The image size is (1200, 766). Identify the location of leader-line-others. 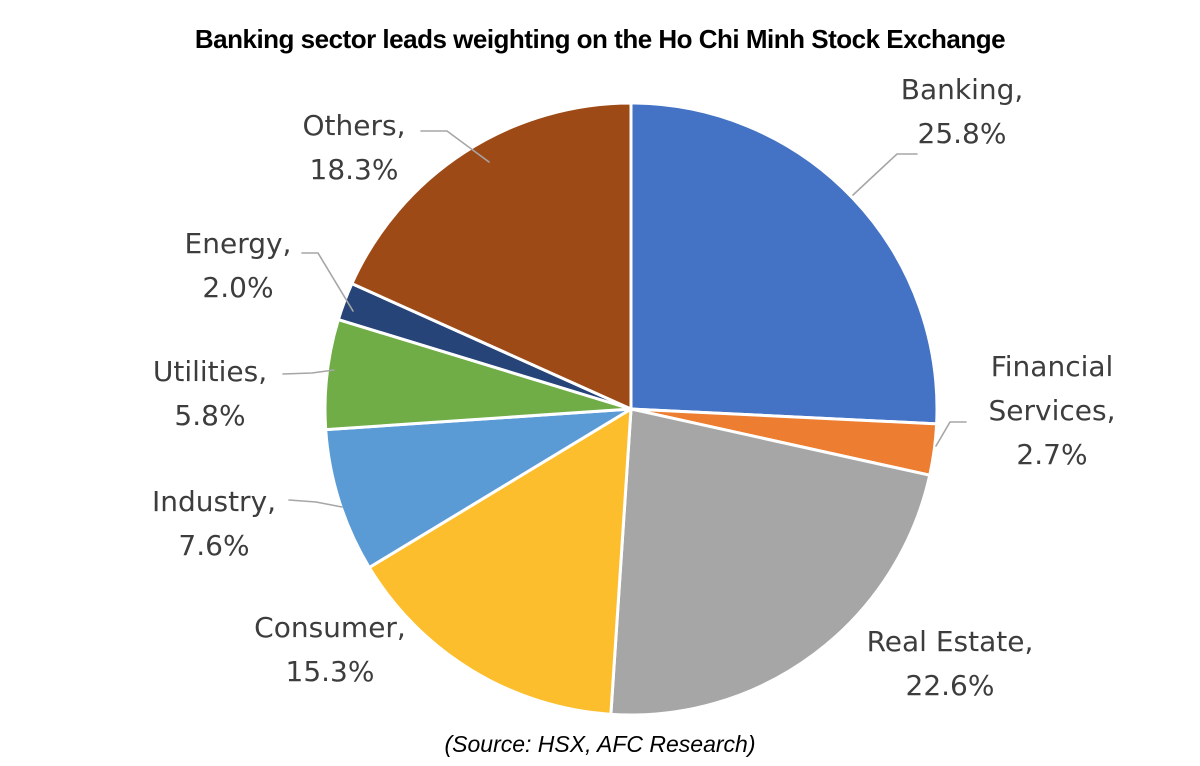
(455, 146).